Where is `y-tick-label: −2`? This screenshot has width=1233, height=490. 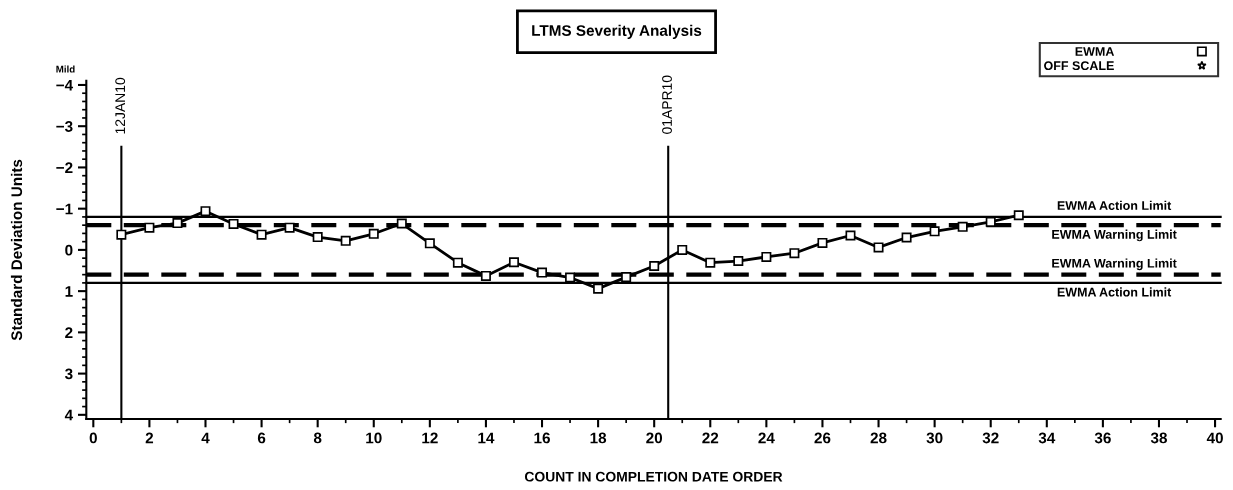 y-tick-label: −2 is located at coordinates (64, 167).